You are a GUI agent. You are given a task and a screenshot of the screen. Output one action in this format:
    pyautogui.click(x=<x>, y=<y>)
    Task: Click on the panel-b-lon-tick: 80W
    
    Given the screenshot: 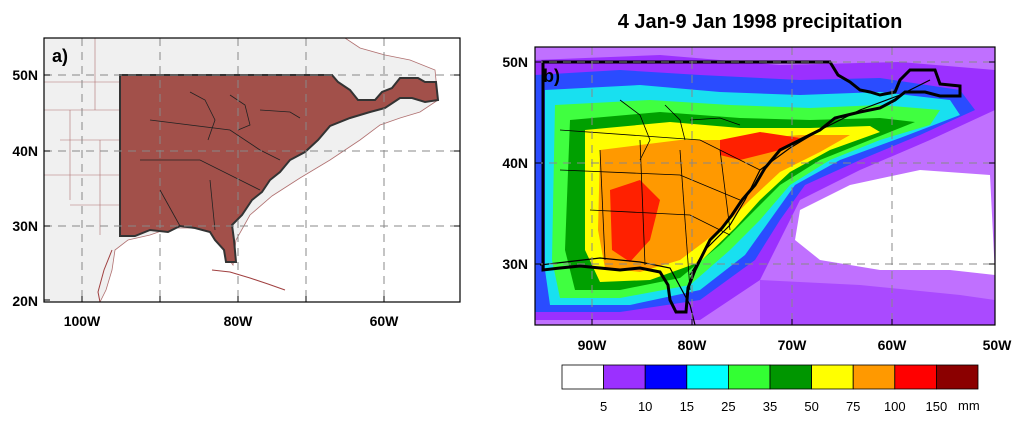 What is the action you would take?
    pyautogui.click(x=693, y=345)
    